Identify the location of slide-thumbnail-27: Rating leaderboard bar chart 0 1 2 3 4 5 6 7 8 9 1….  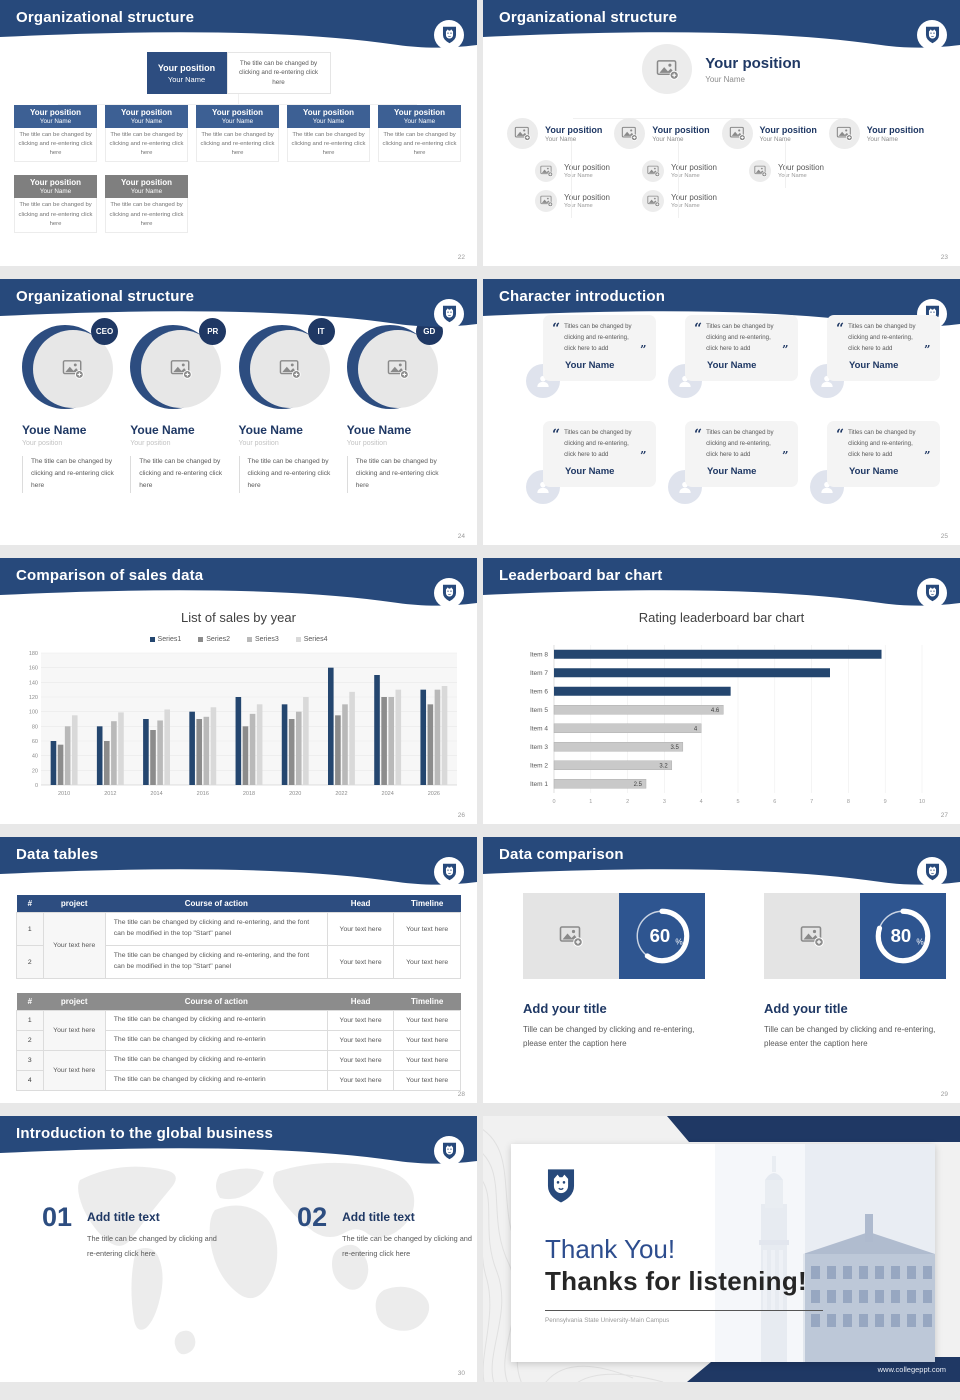
(721, 691).